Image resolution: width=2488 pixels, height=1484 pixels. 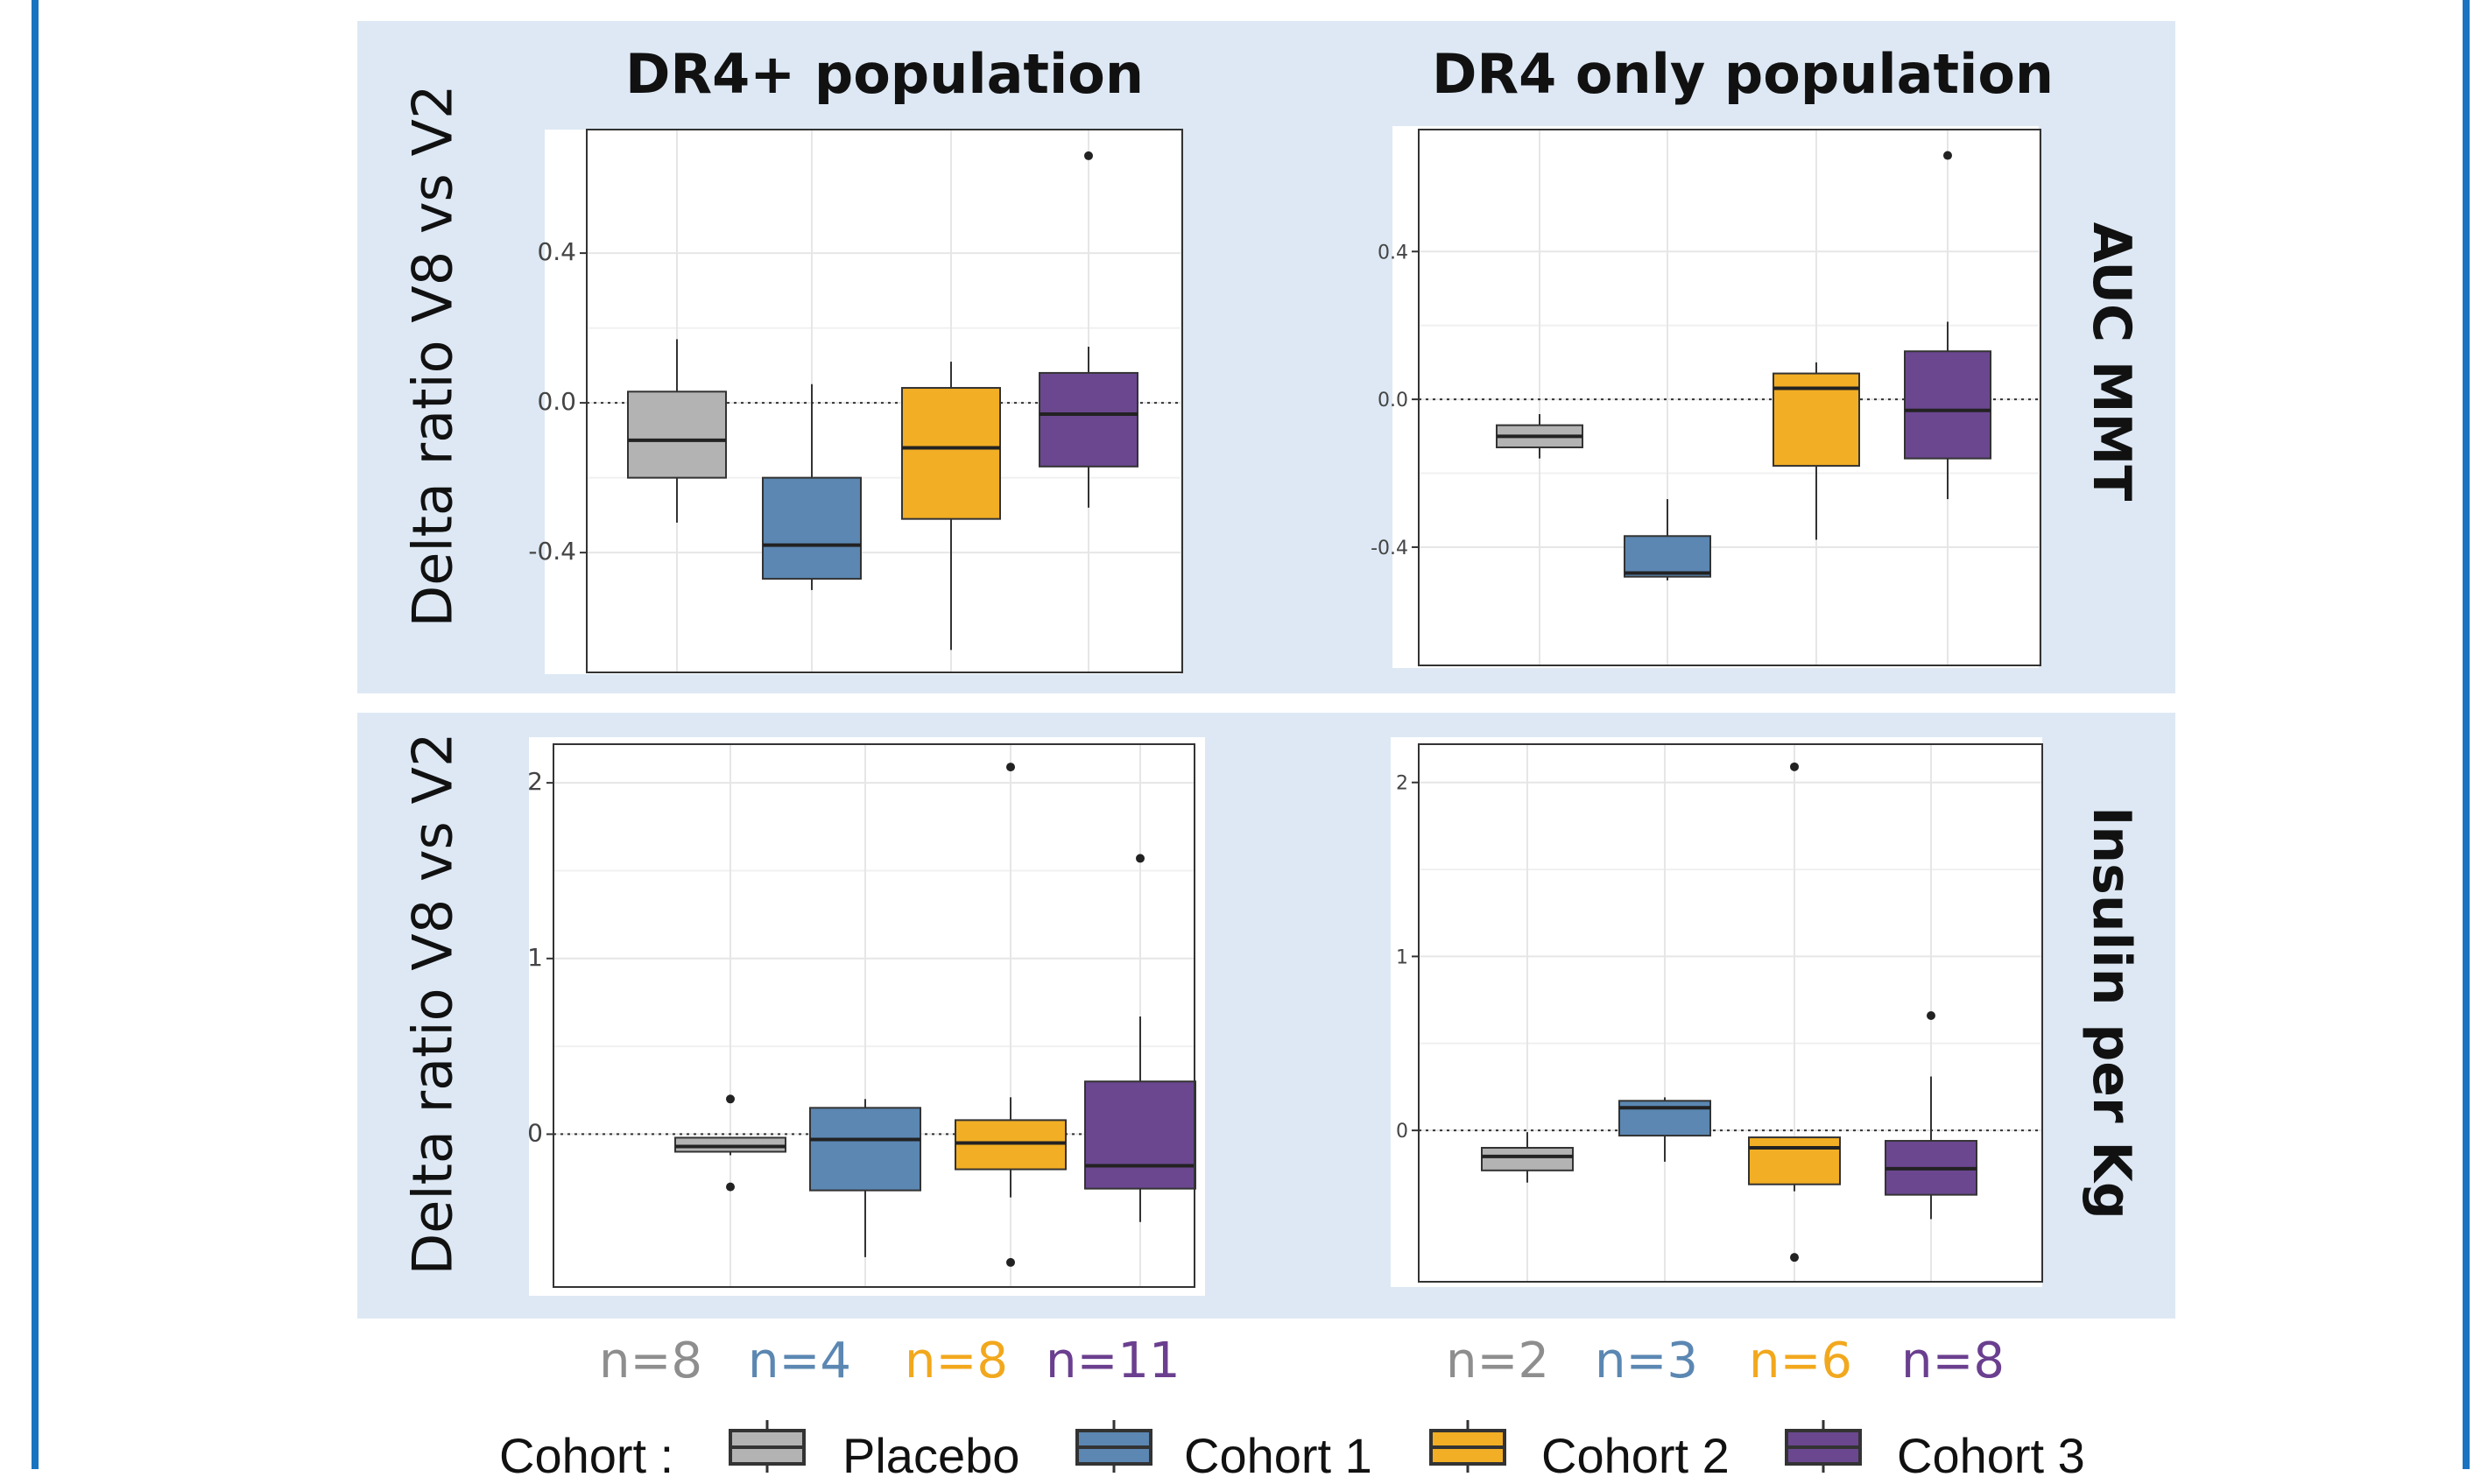 I want to click on frame-left-border, so click(x=35, y=734).